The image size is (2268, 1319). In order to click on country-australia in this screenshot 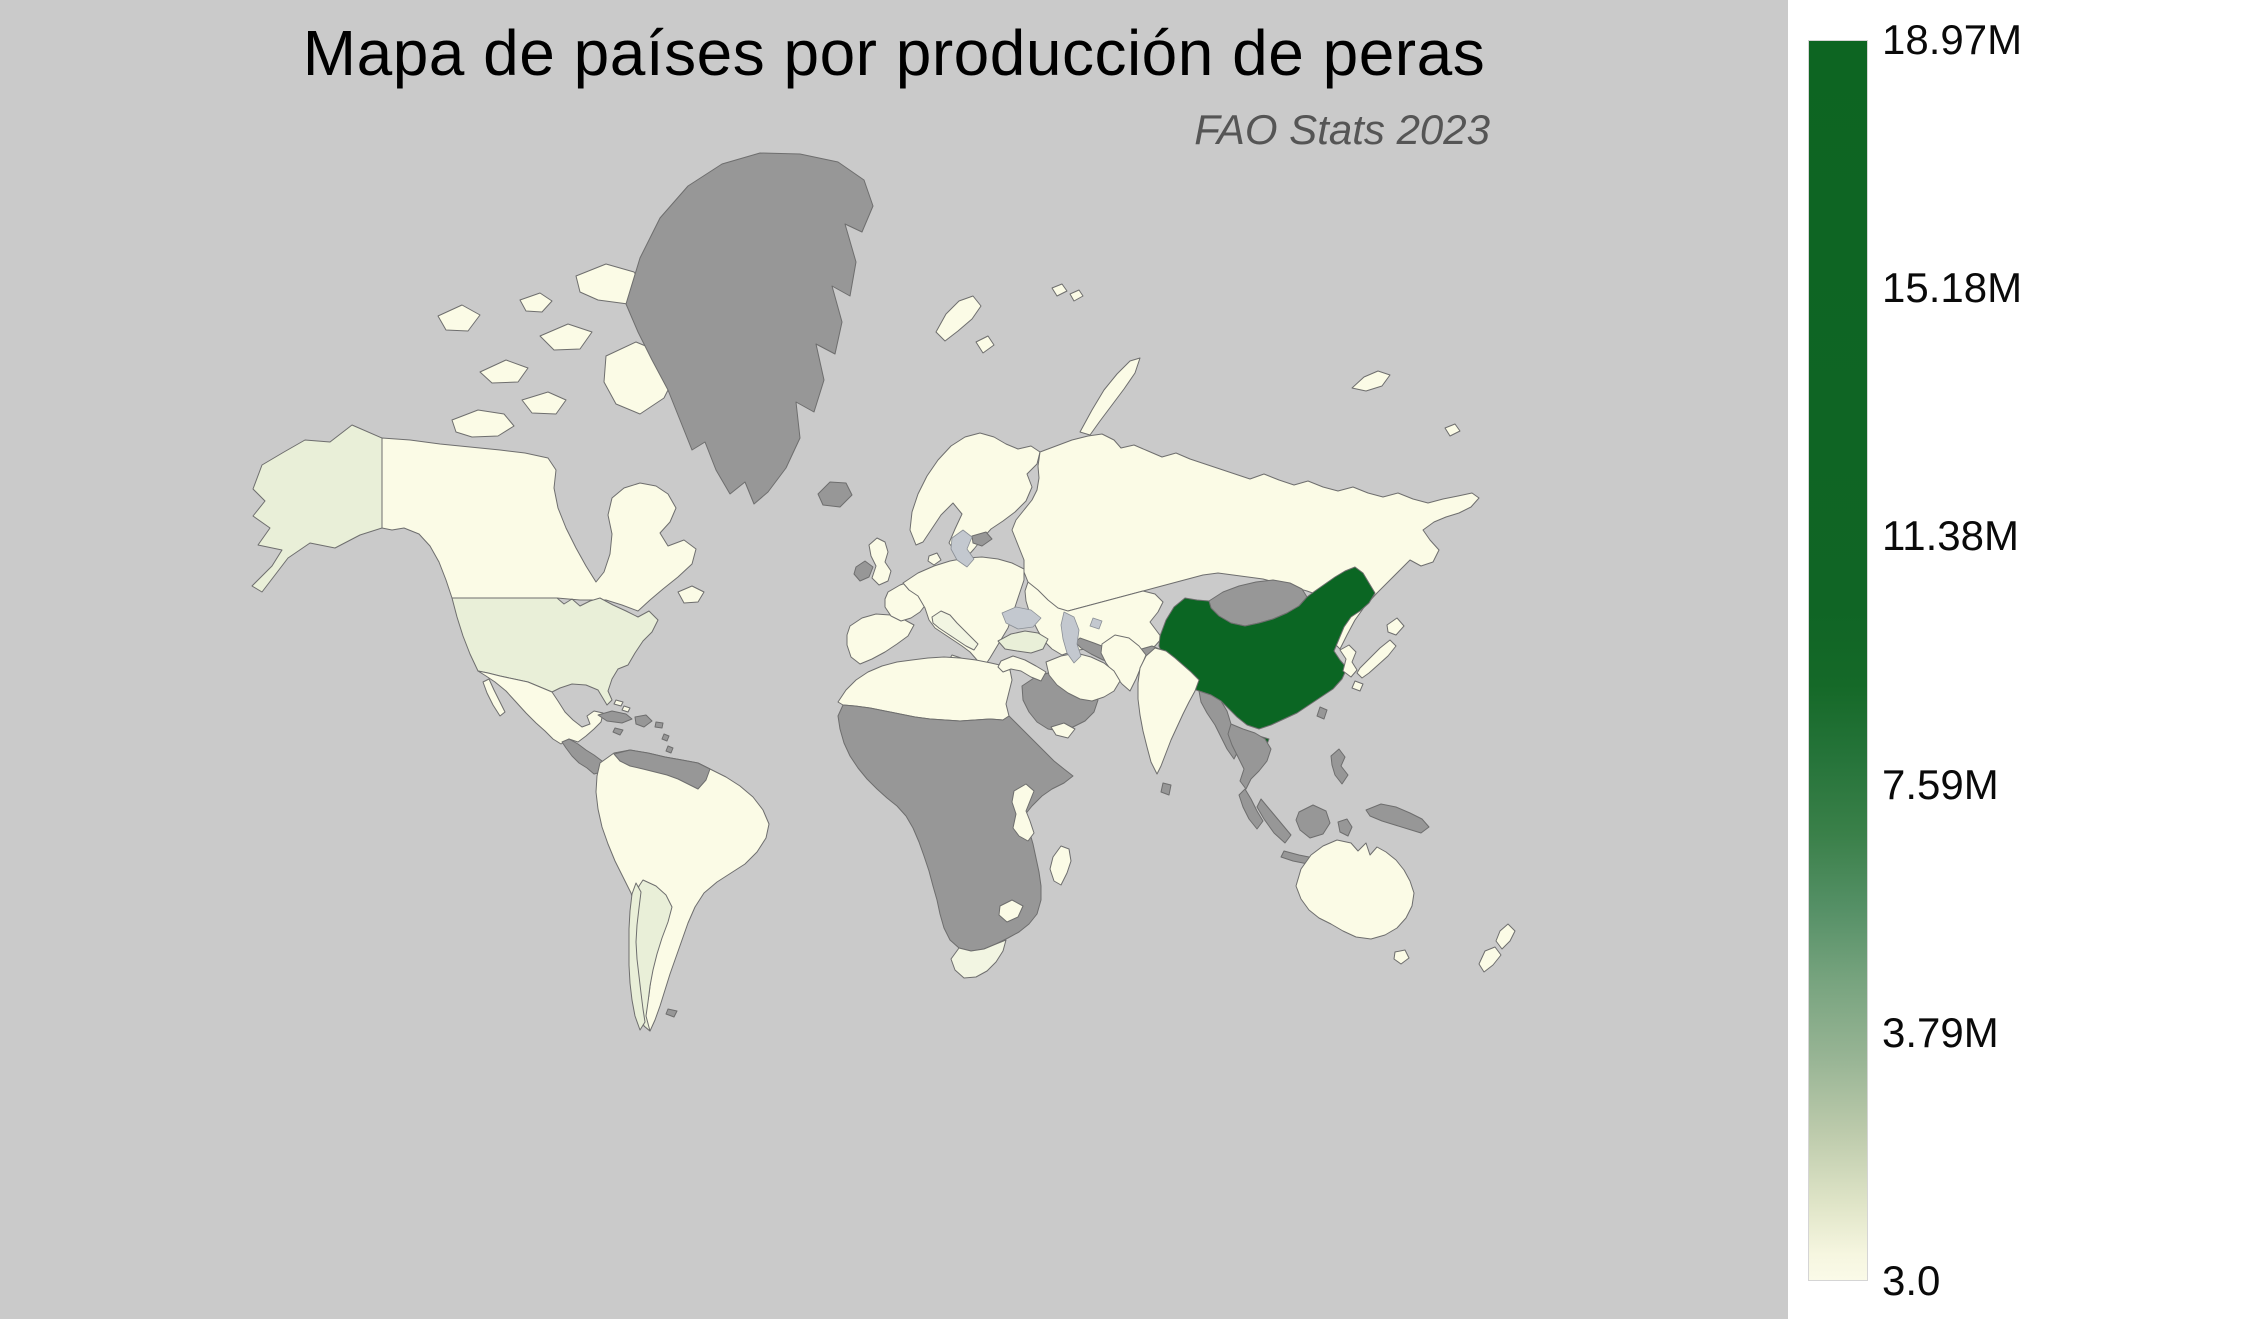, I will do `click(1355, 889)`.